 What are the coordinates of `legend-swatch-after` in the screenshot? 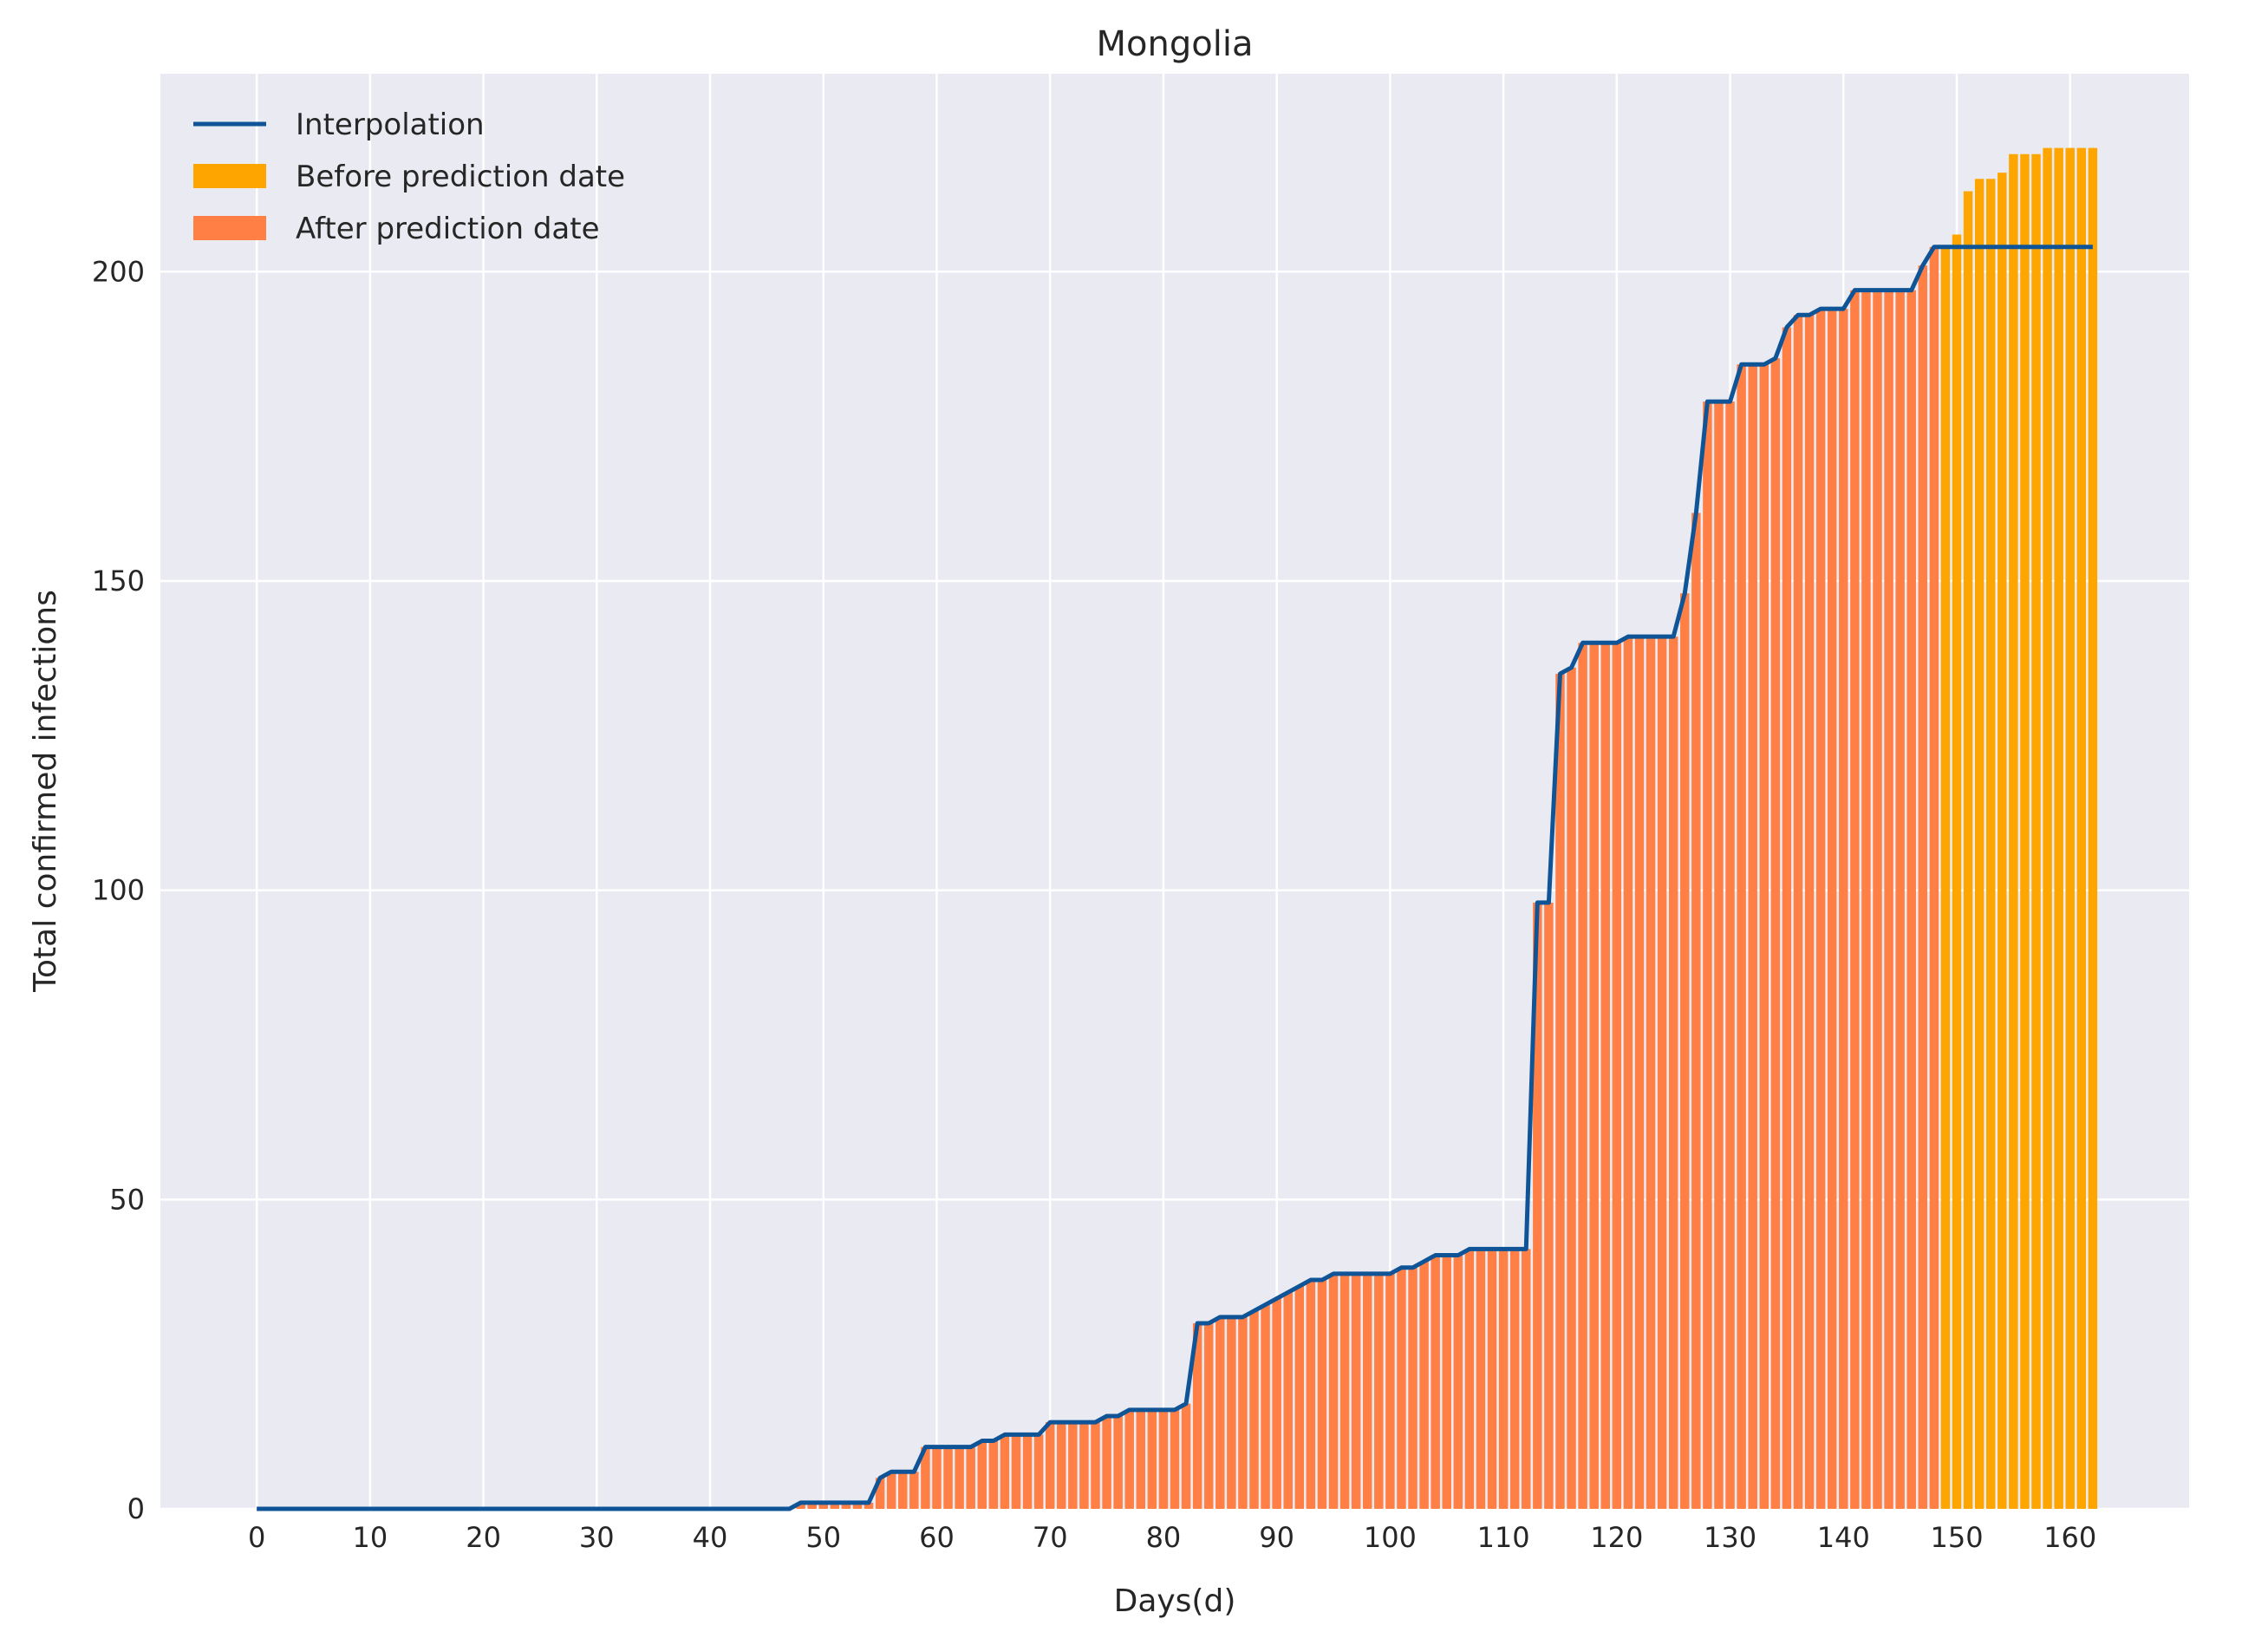 It's located at (229, 228).